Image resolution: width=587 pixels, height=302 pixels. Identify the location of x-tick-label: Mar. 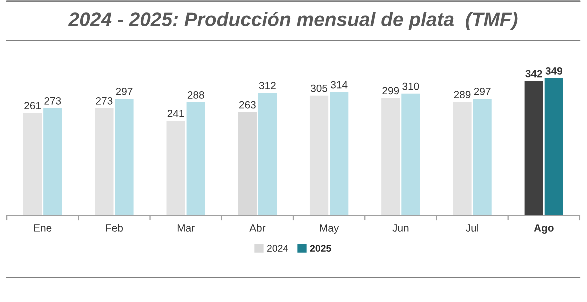
(186, 228).